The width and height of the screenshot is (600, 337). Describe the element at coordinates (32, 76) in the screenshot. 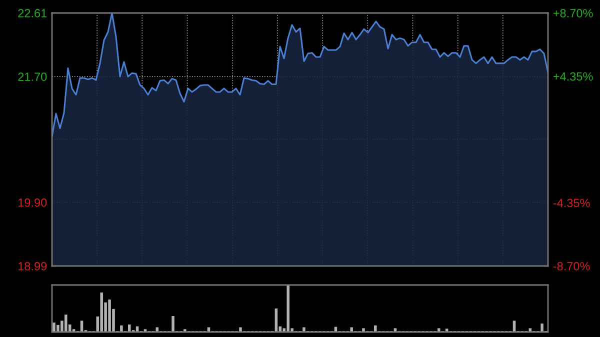

I see `y-tick-label: 21.70` at that location.